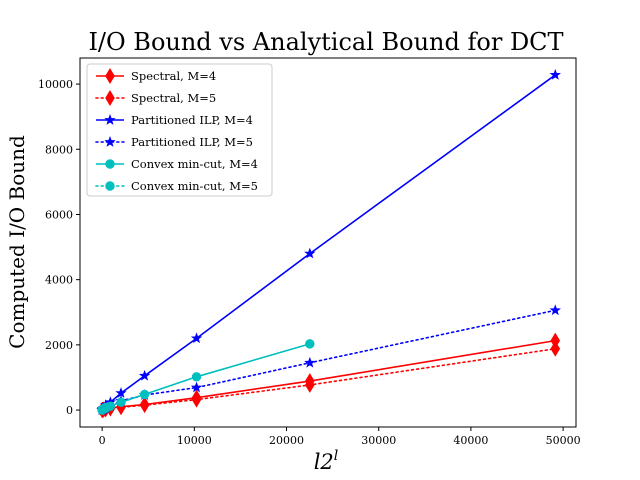 This screenshot has height=480, width=640. I want to click on legend-label: Spectral, M=4, so click(173, 76).